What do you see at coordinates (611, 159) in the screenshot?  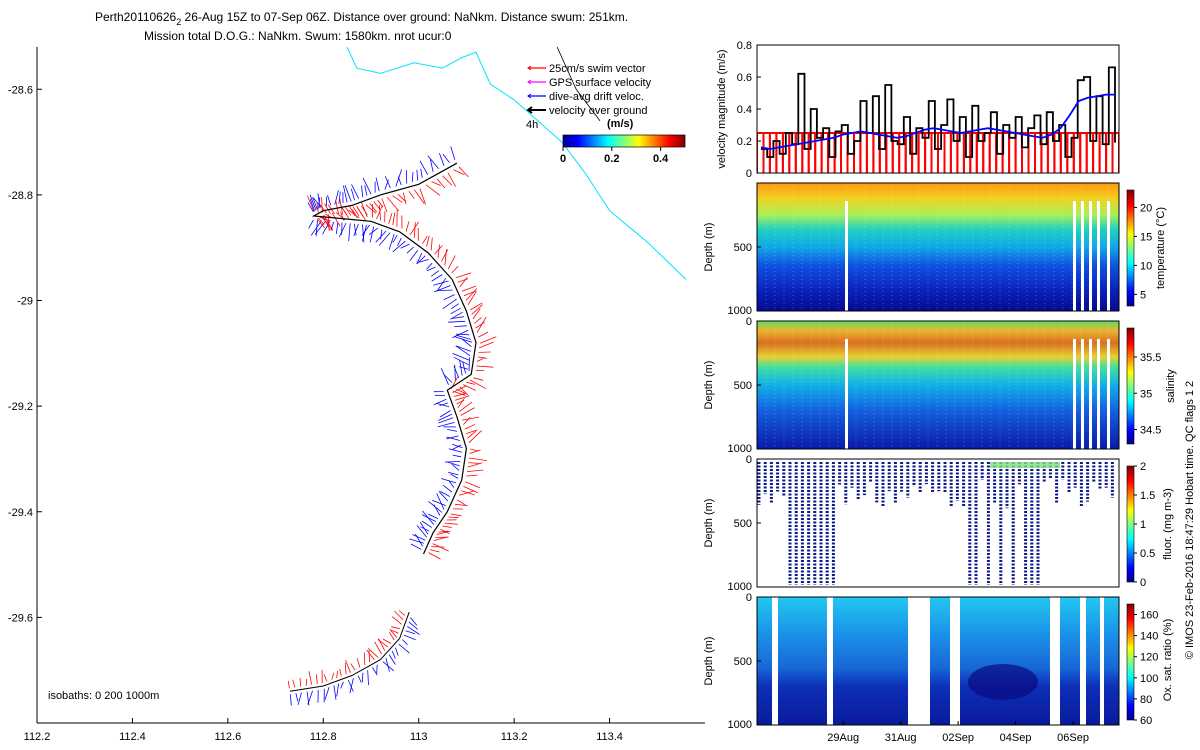 I see `speed-colorbar-tick-label: 0.2` at bounding box center [611, 159].